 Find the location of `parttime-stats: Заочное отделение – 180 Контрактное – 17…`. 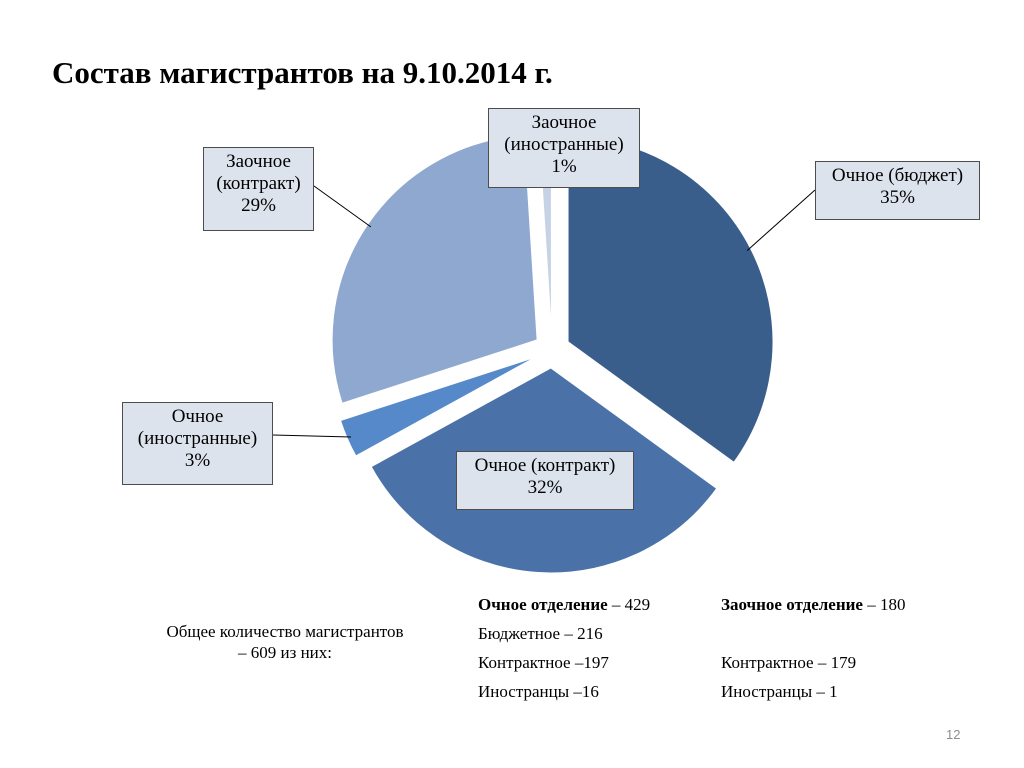

parttime-stats: Заочное отделение – 180 Контрактное – 17… is located at coordinates (813, 648).